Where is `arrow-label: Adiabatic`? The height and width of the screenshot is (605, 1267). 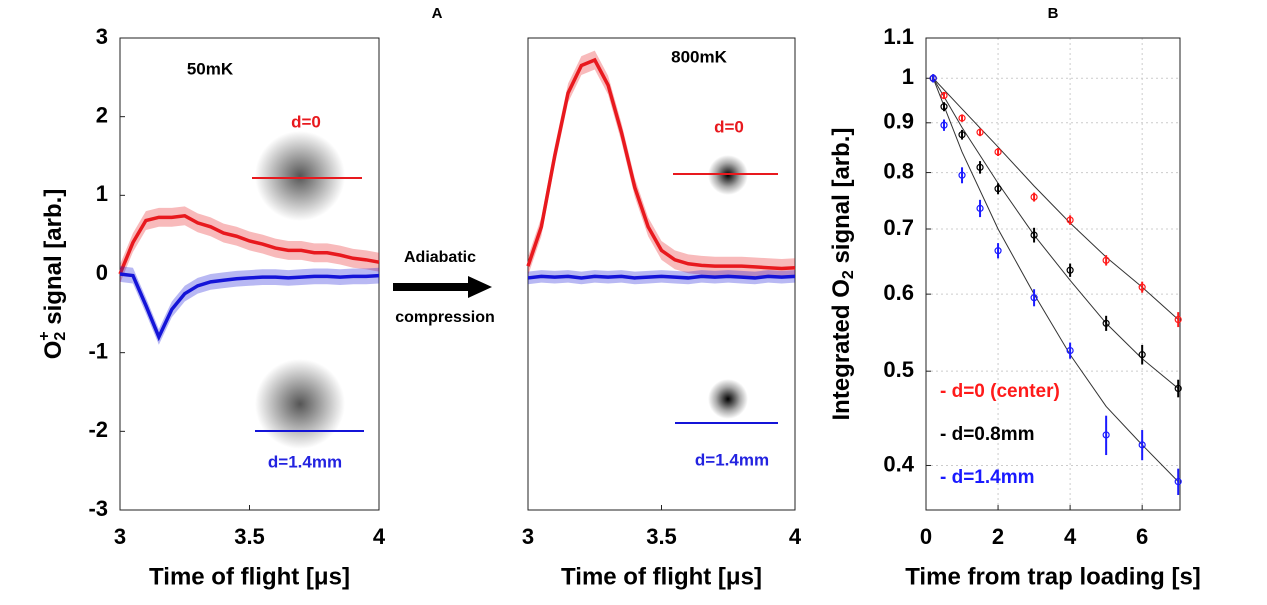 arrow-label: Adiabatic is located at coordinates (440, 257).